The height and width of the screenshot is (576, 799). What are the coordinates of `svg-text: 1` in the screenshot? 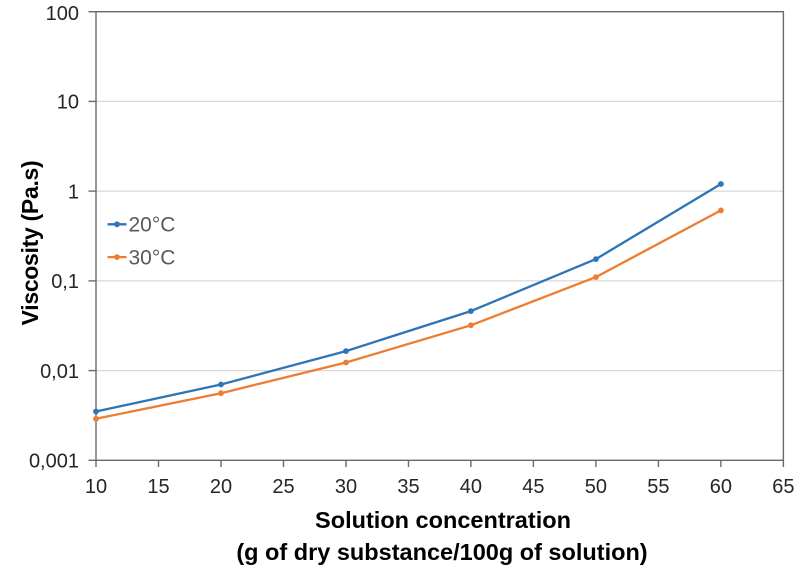 It's located at (73, 192).